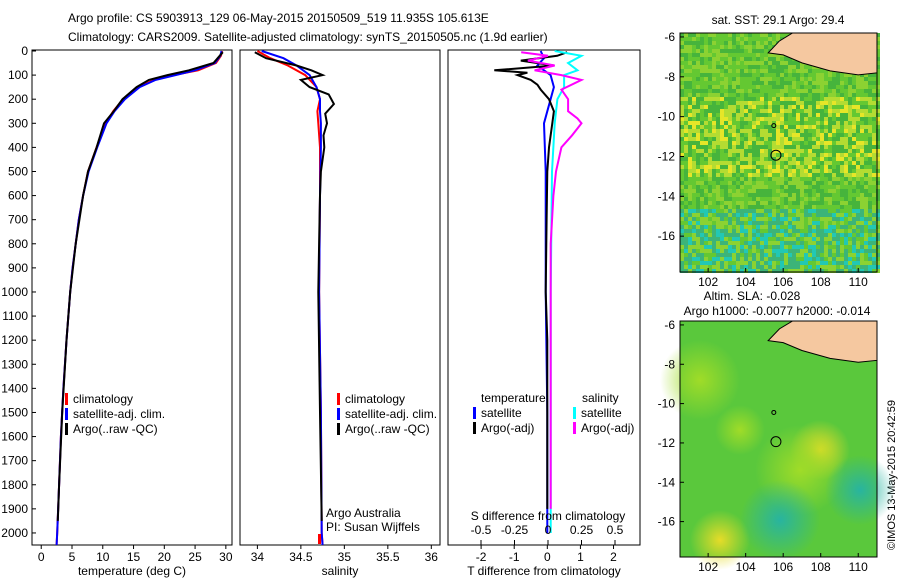 The height and width of the screenshot is (585, 900). What do you see at coordinates (290, 298) in the screenshot?
I see `series-climatology` at bounding box center [290, 298].